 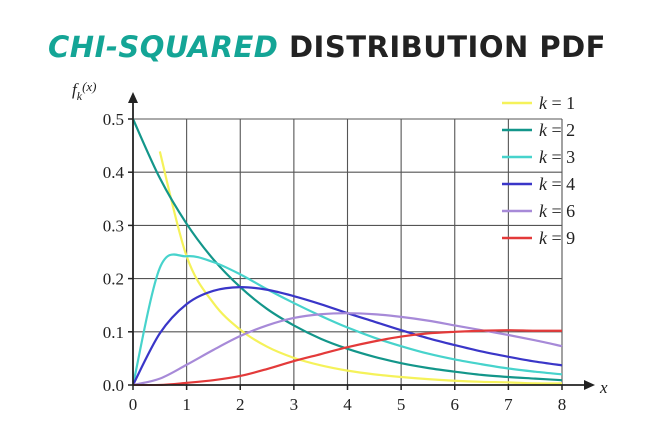 What do you see at coordinates (114, 172) in the screenshot?
I see `y-tick-label-0.4: 0.4` at bounding box center [114, 172].